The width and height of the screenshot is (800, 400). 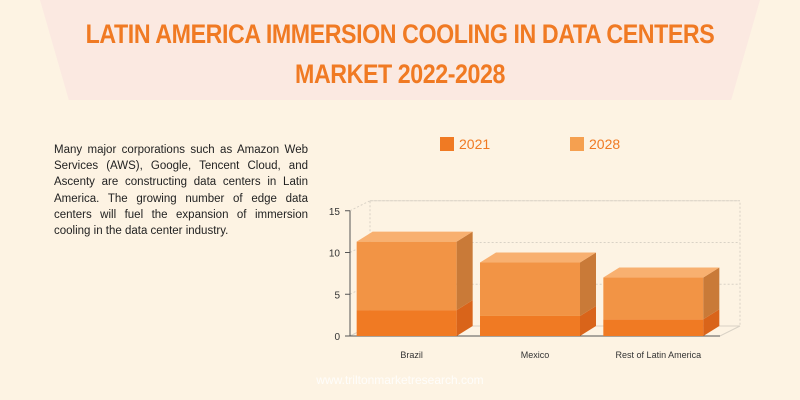 What do you see at coordinates (335, 254) in the screenshot?
I see `y-tick-label: 10` at bounding box center [335, 254].